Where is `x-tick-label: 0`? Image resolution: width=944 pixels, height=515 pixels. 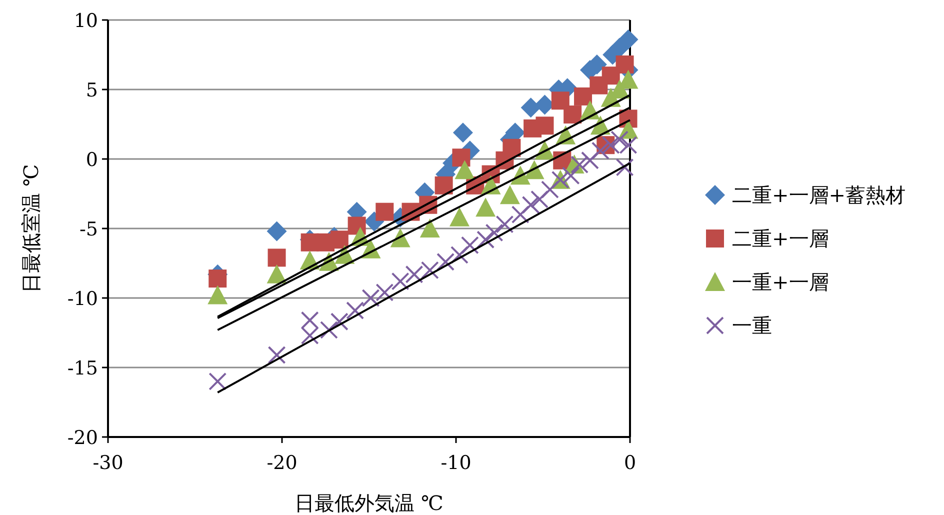 x-tick-label: 0 is located at coordinates (630, 463).